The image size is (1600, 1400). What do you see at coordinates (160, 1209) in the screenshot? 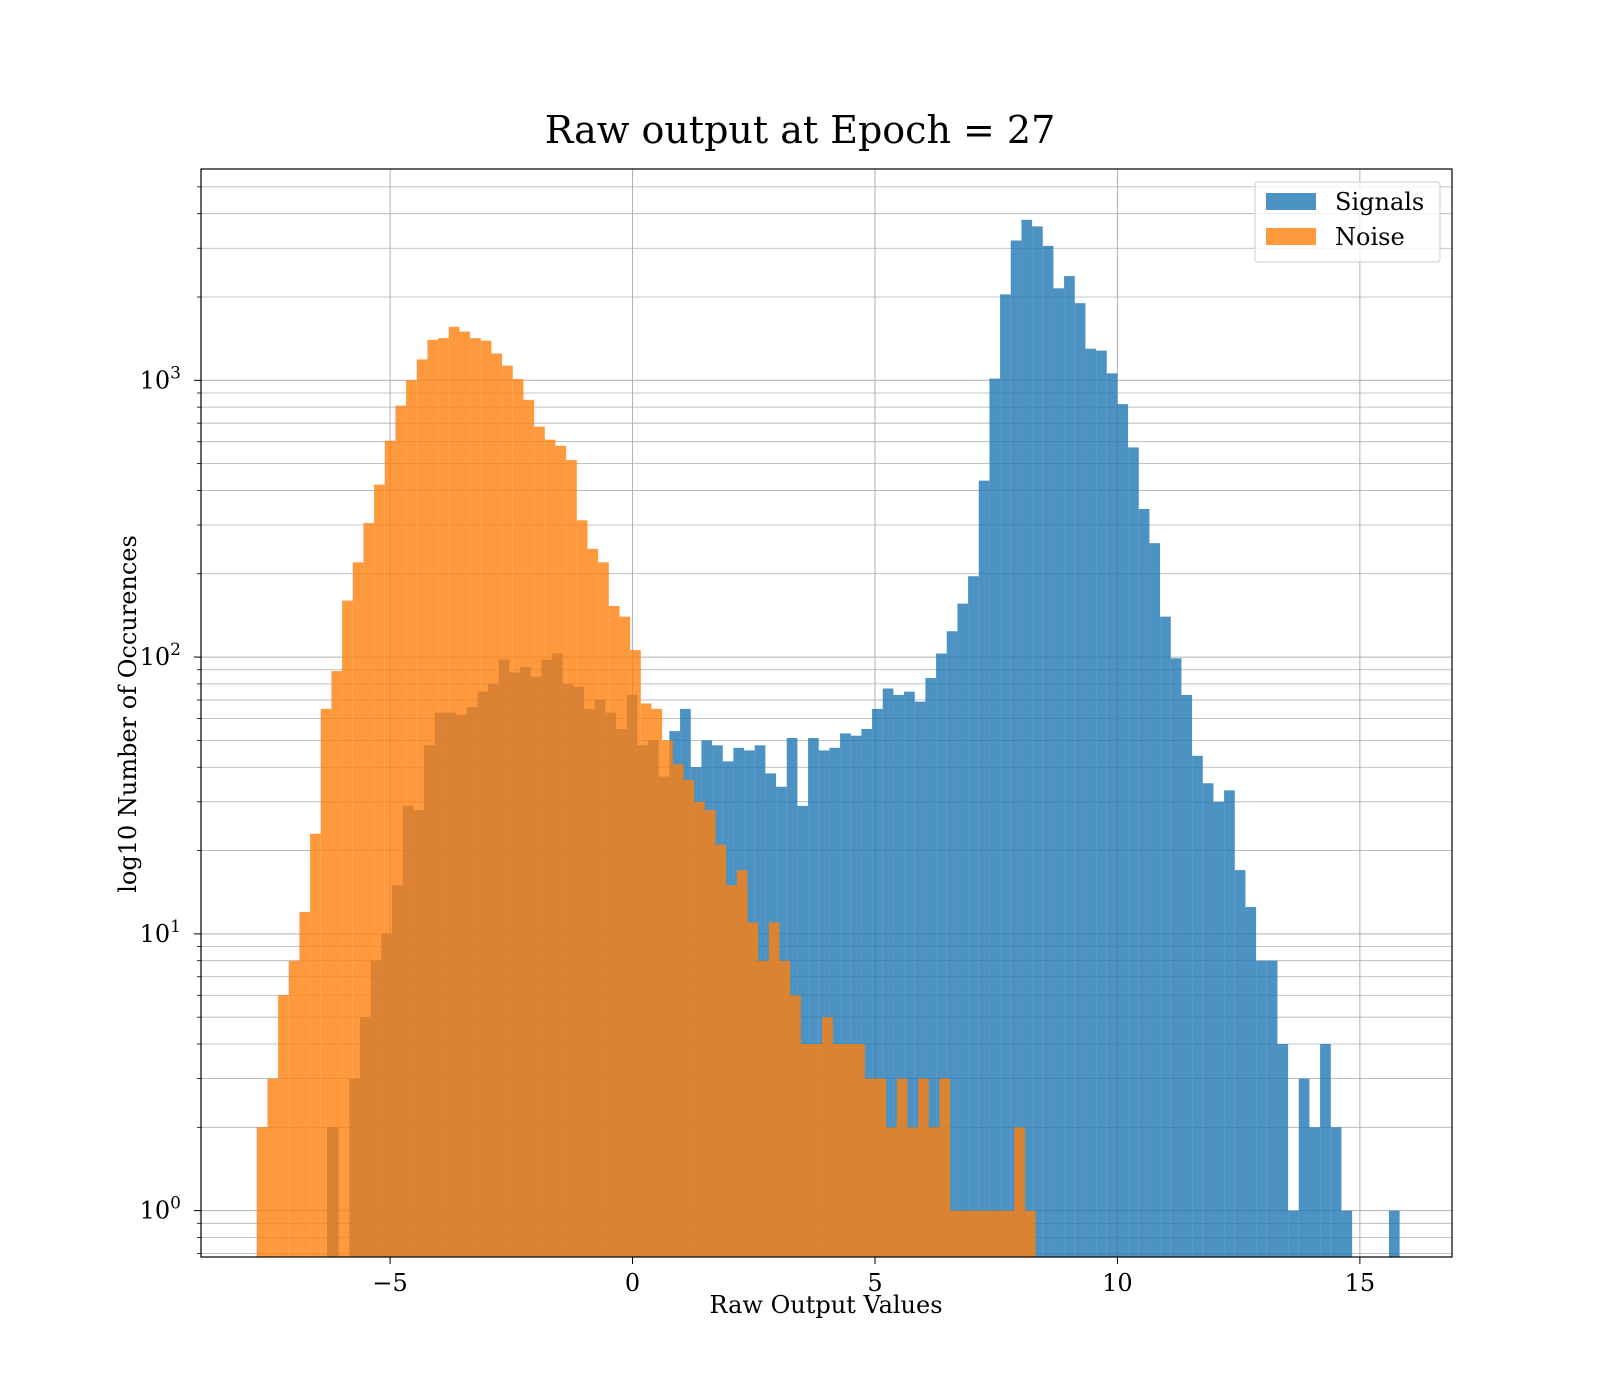
I see `y-tick-label: 100` at bounding box center [160, 1209].